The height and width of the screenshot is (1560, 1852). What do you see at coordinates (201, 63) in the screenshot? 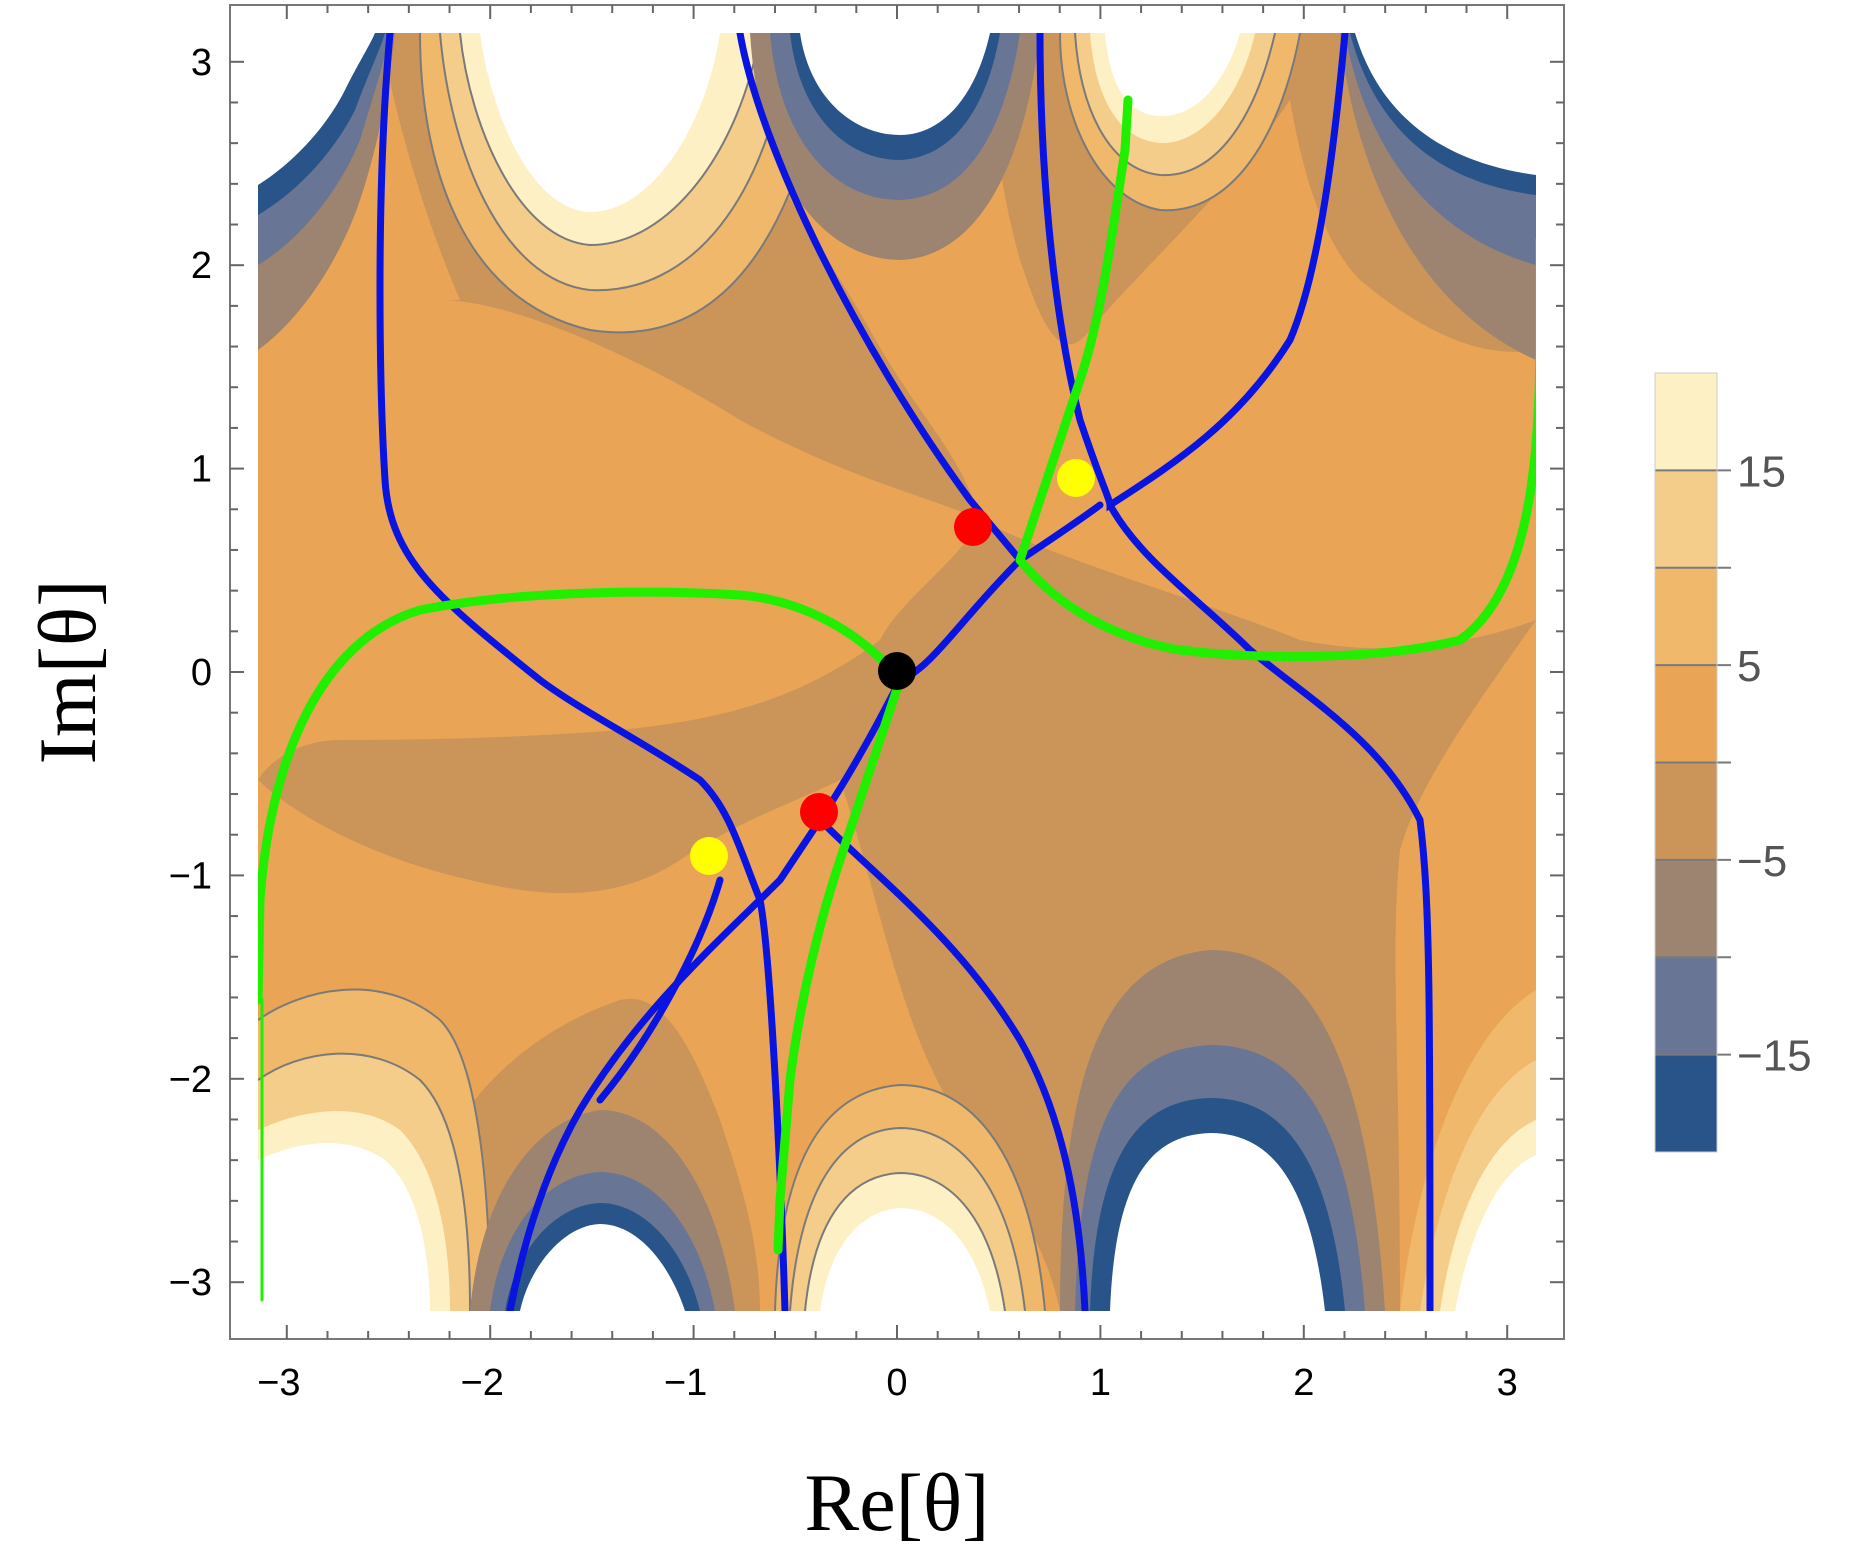
I see `y-tick-label: 3` at bounding box center [201, 63].